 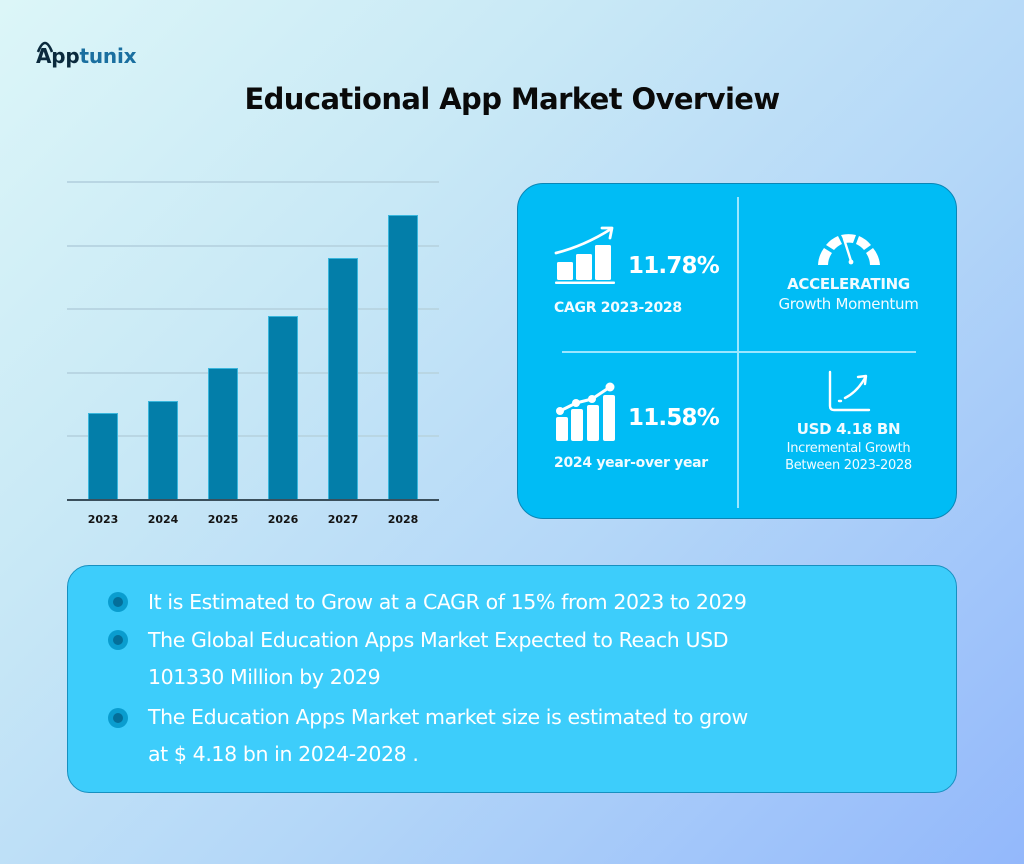 I want to click on cagr-label: CAGR 2023-2028, so click(x=618, y=308).